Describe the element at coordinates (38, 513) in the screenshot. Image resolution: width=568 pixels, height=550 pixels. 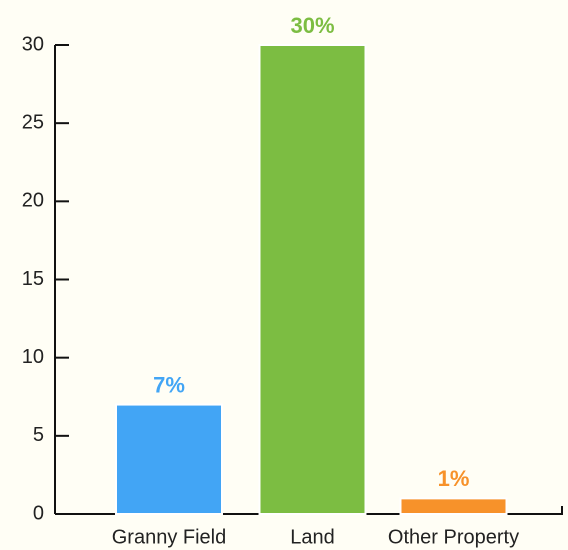
I see `y-tick-label: 0` at that location.